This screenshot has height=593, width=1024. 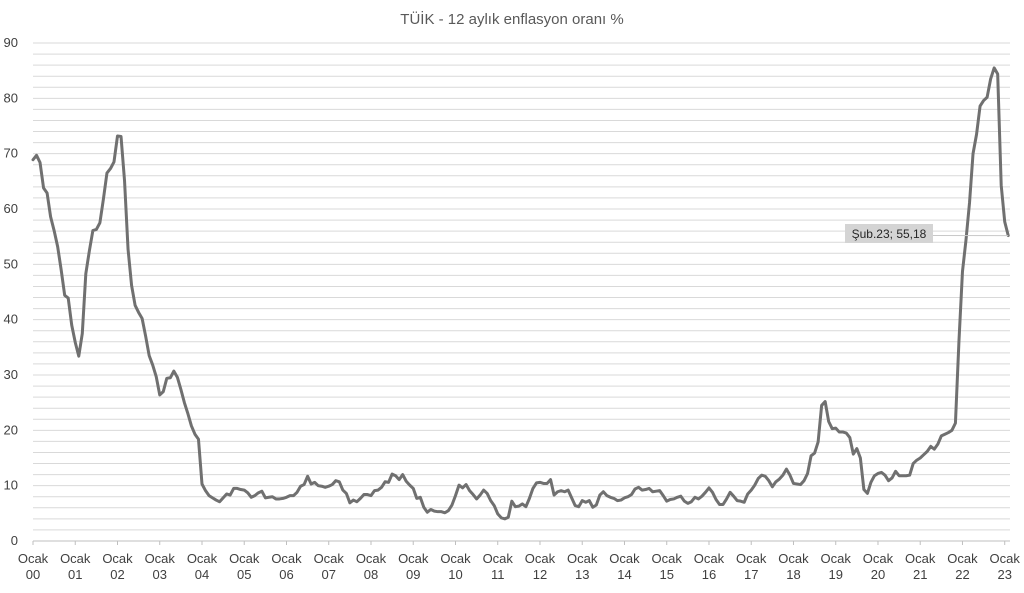 What do you see at coordinates (511, 19) in the screenshot?
I see `chart-title: TÜİK - 12 aylık enflasyon oranı %` at bounding box center [511, 19].